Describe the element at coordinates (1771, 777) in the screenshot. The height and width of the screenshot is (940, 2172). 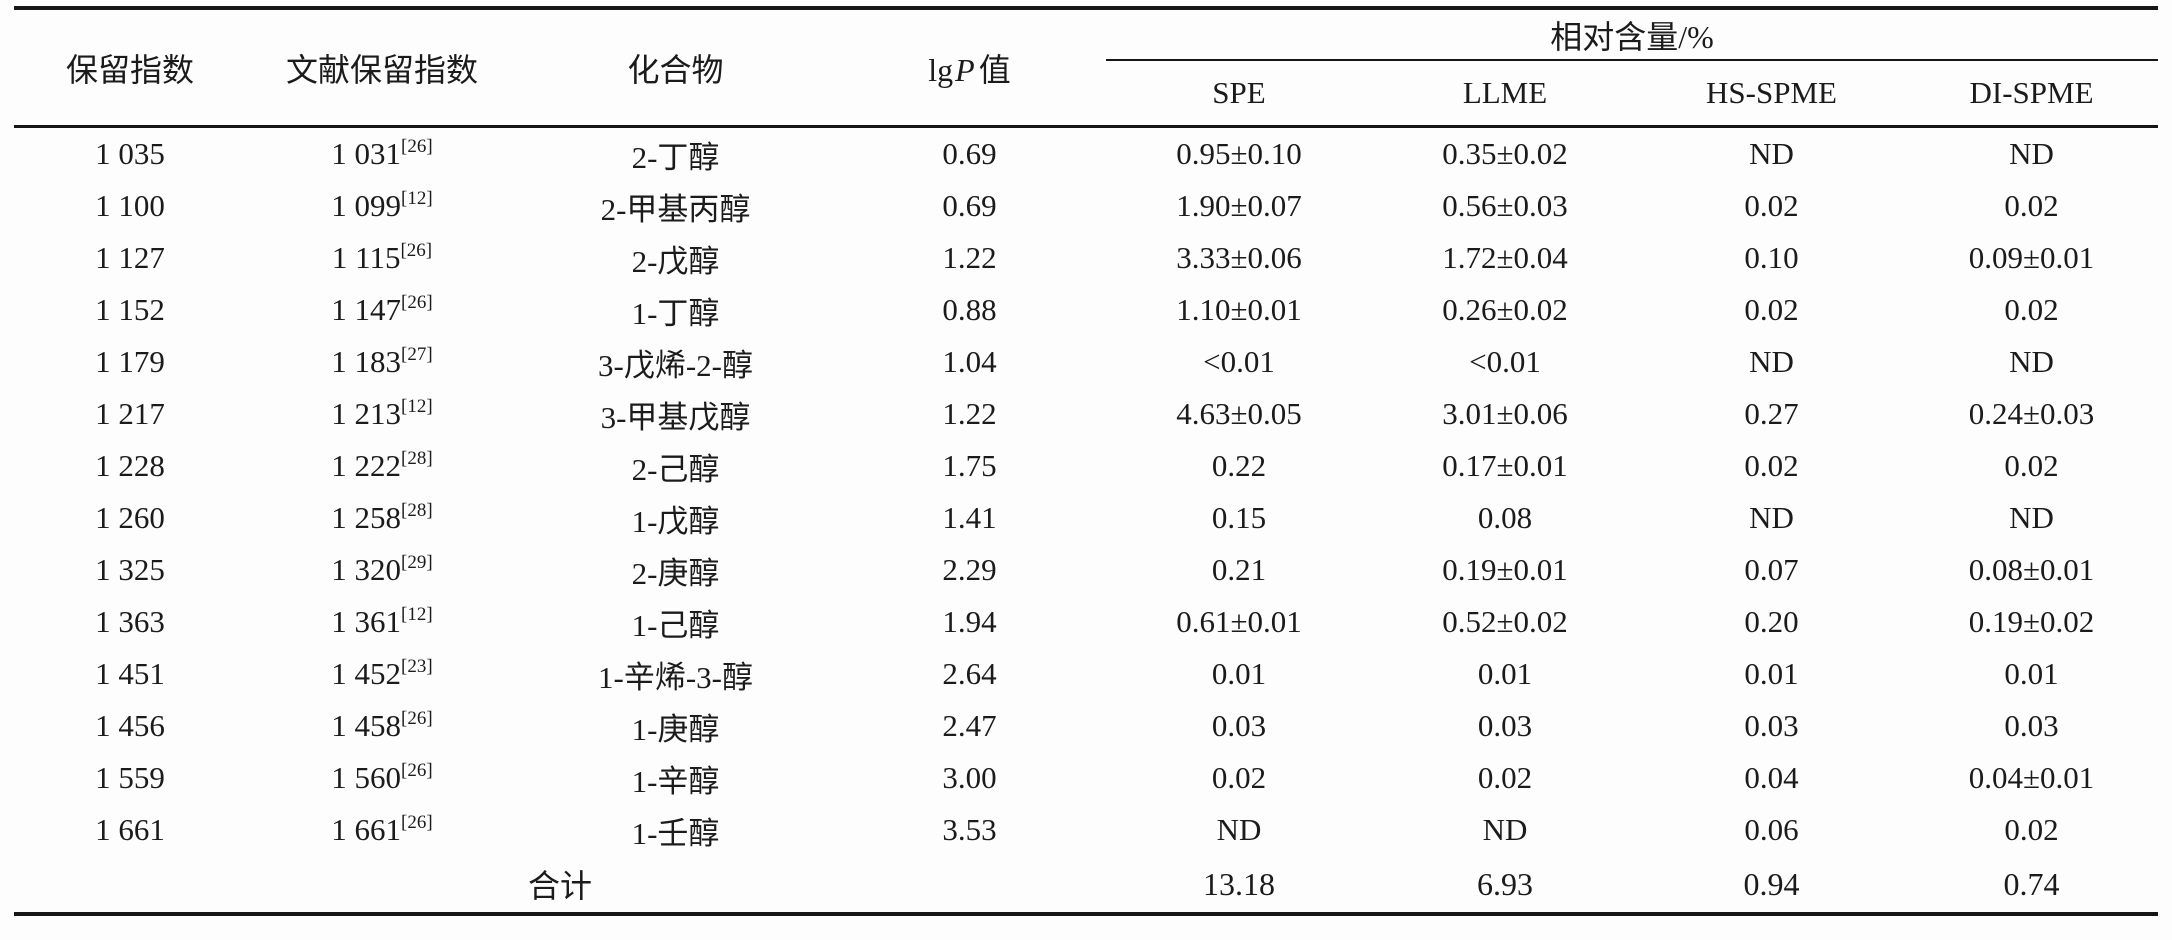
I see `cell-hs-spme-content: 0.04` at that location.